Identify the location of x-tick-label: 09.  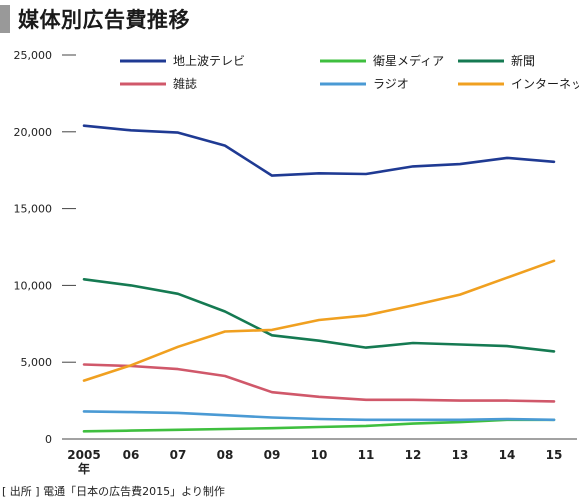
(272, 455).